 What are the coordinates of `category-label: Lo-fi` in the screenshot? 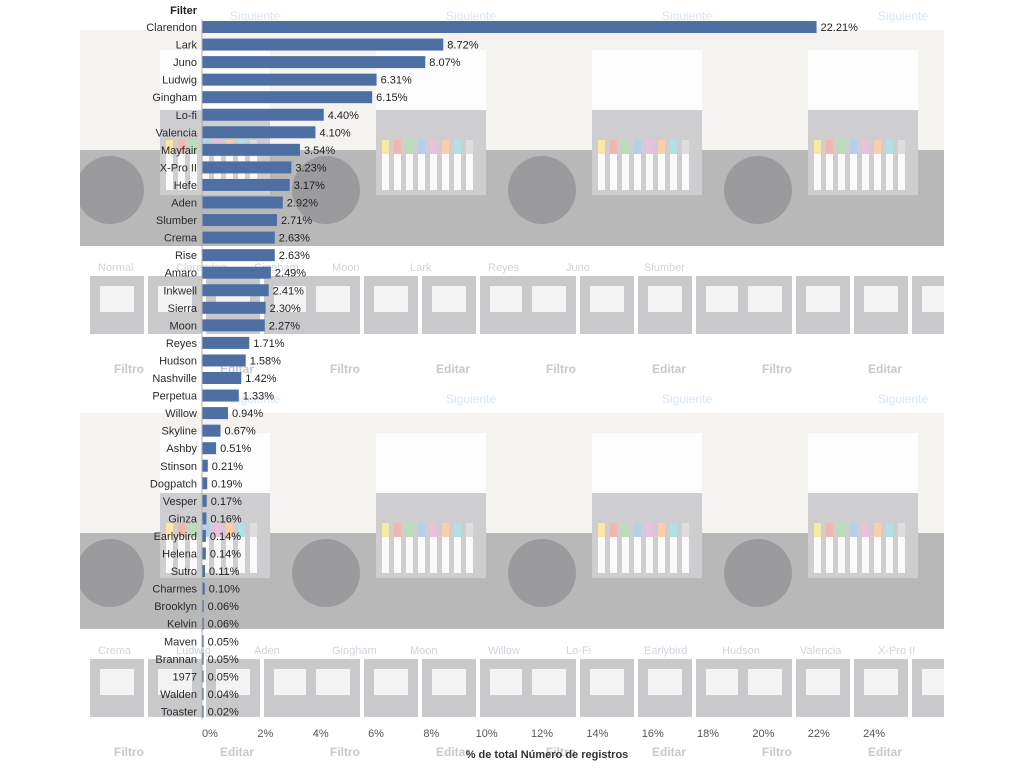 It's located at (186, 116).